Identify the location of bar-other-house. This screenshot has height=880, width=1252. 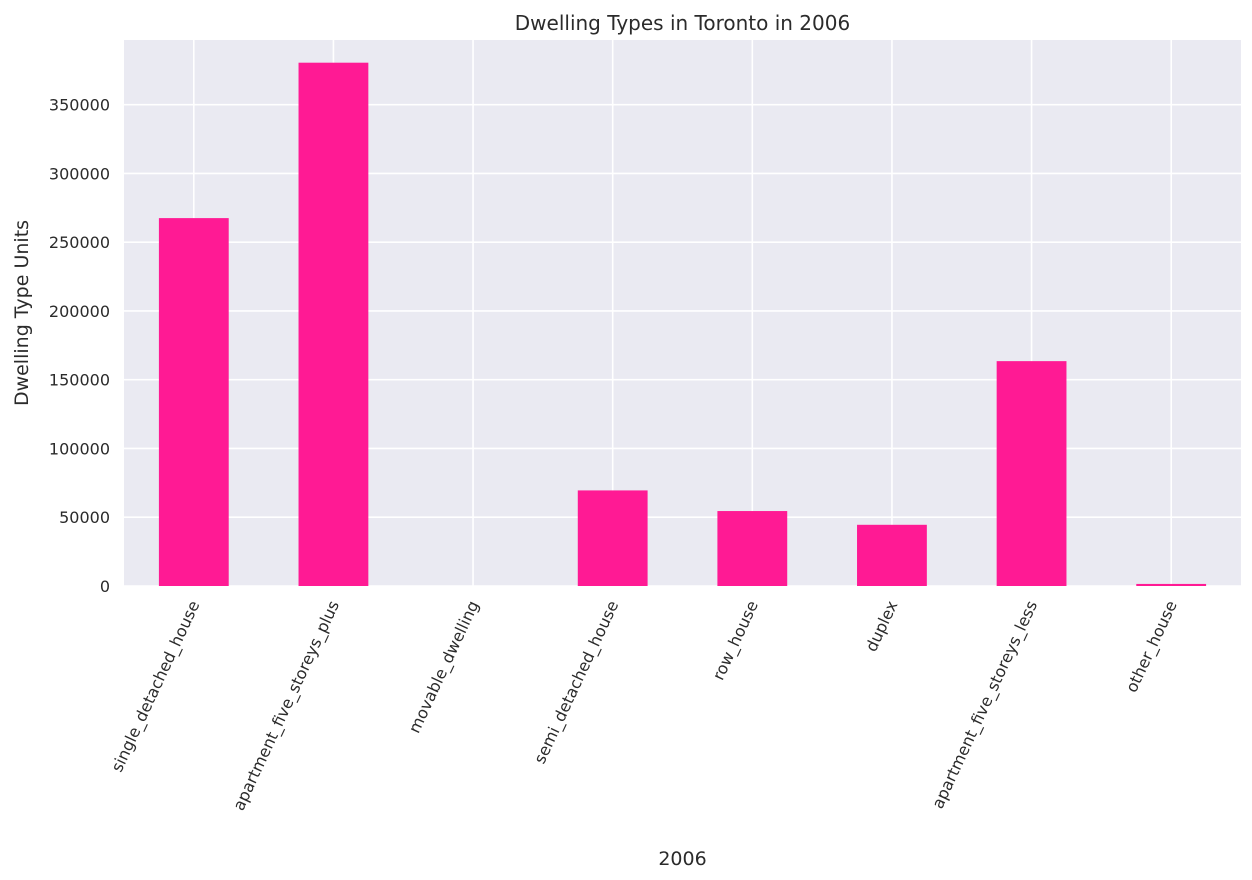
(1171, 584).